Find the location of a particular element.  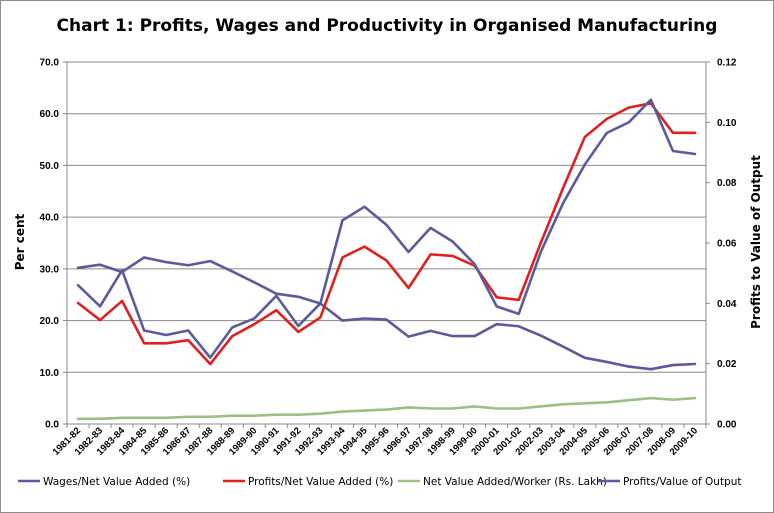

y2-tick-label: 0.10 is located at coordinates (727, 123).